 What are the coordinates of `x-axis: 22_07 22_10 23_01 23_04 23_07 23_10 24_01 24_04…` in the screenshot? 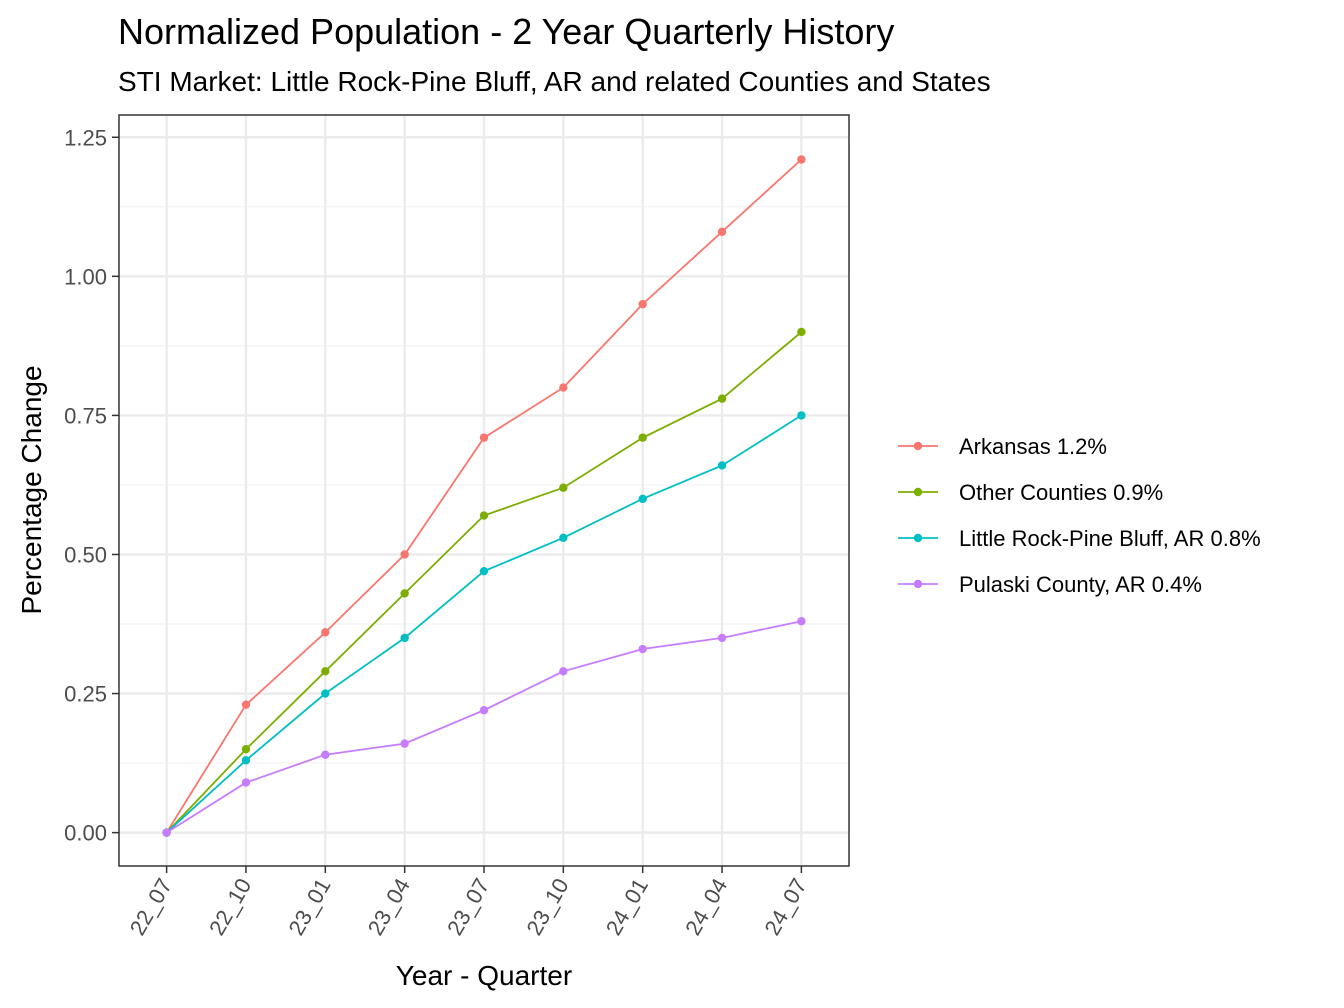 It's located at (468, 902).